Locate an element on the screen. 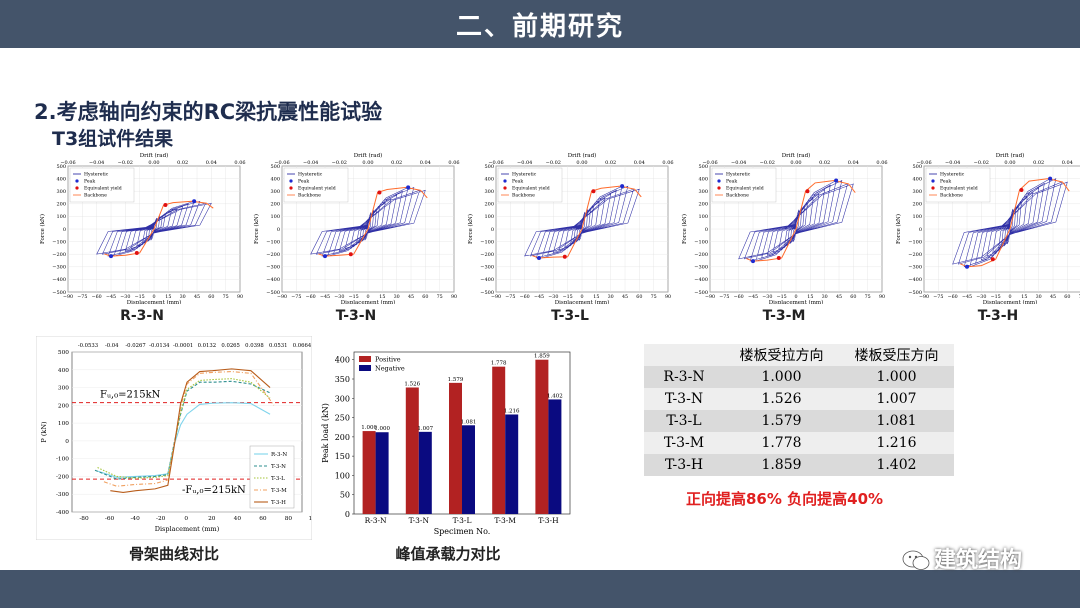 This screenshot has width=1080, height=608. annotation-positive: Fᵤ,₀=215kN is located at coordinates (130, 395).